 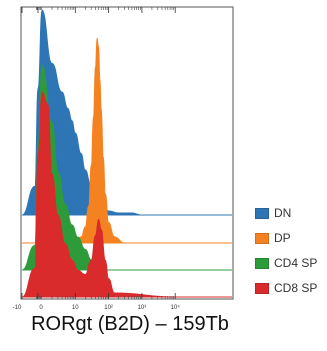 I want to click on legend-item-cd4-sp: CD4 SP, so click(x=286, y=263).